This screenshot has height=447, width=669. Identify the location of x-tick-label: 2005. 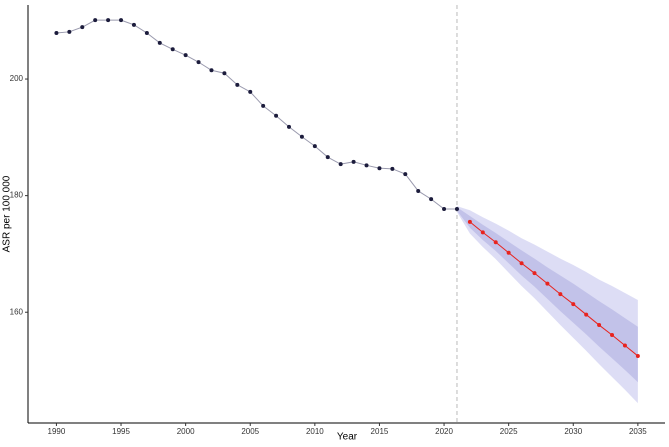
(250, 431).